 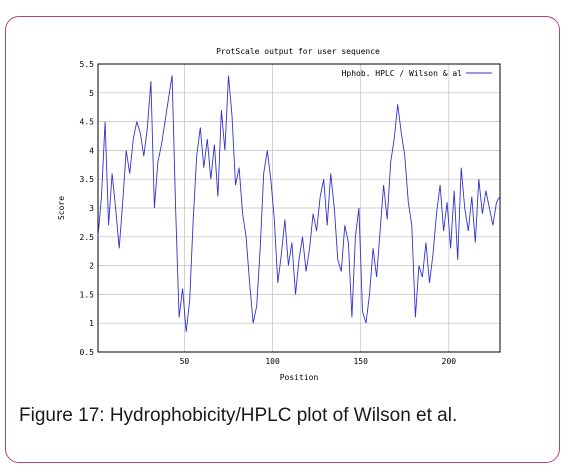 What do you see at coordinates (87, 122) in the screenshot?
I see `y-tick-label: 4.5` at bounding box center [87, 122].